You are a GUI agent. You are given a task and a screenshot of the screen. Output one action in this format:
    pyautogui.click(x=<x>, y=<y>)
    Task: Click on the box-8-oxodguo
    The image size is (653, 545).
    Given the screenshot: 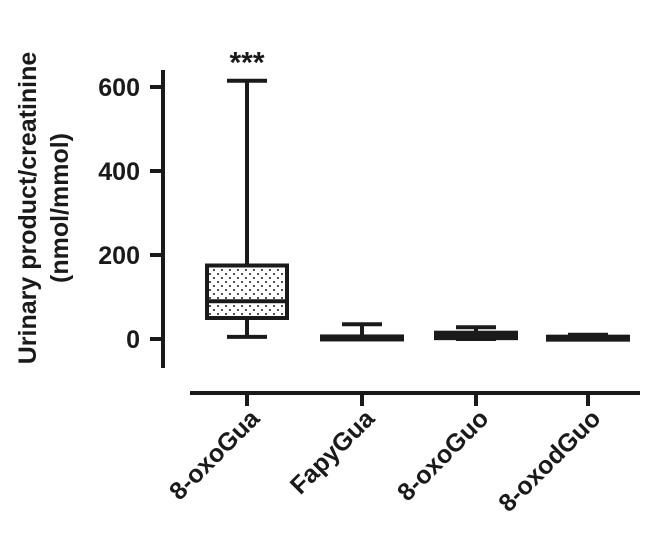 What is the action you would take?
    pyautogui.click(x=588, y=337)
    